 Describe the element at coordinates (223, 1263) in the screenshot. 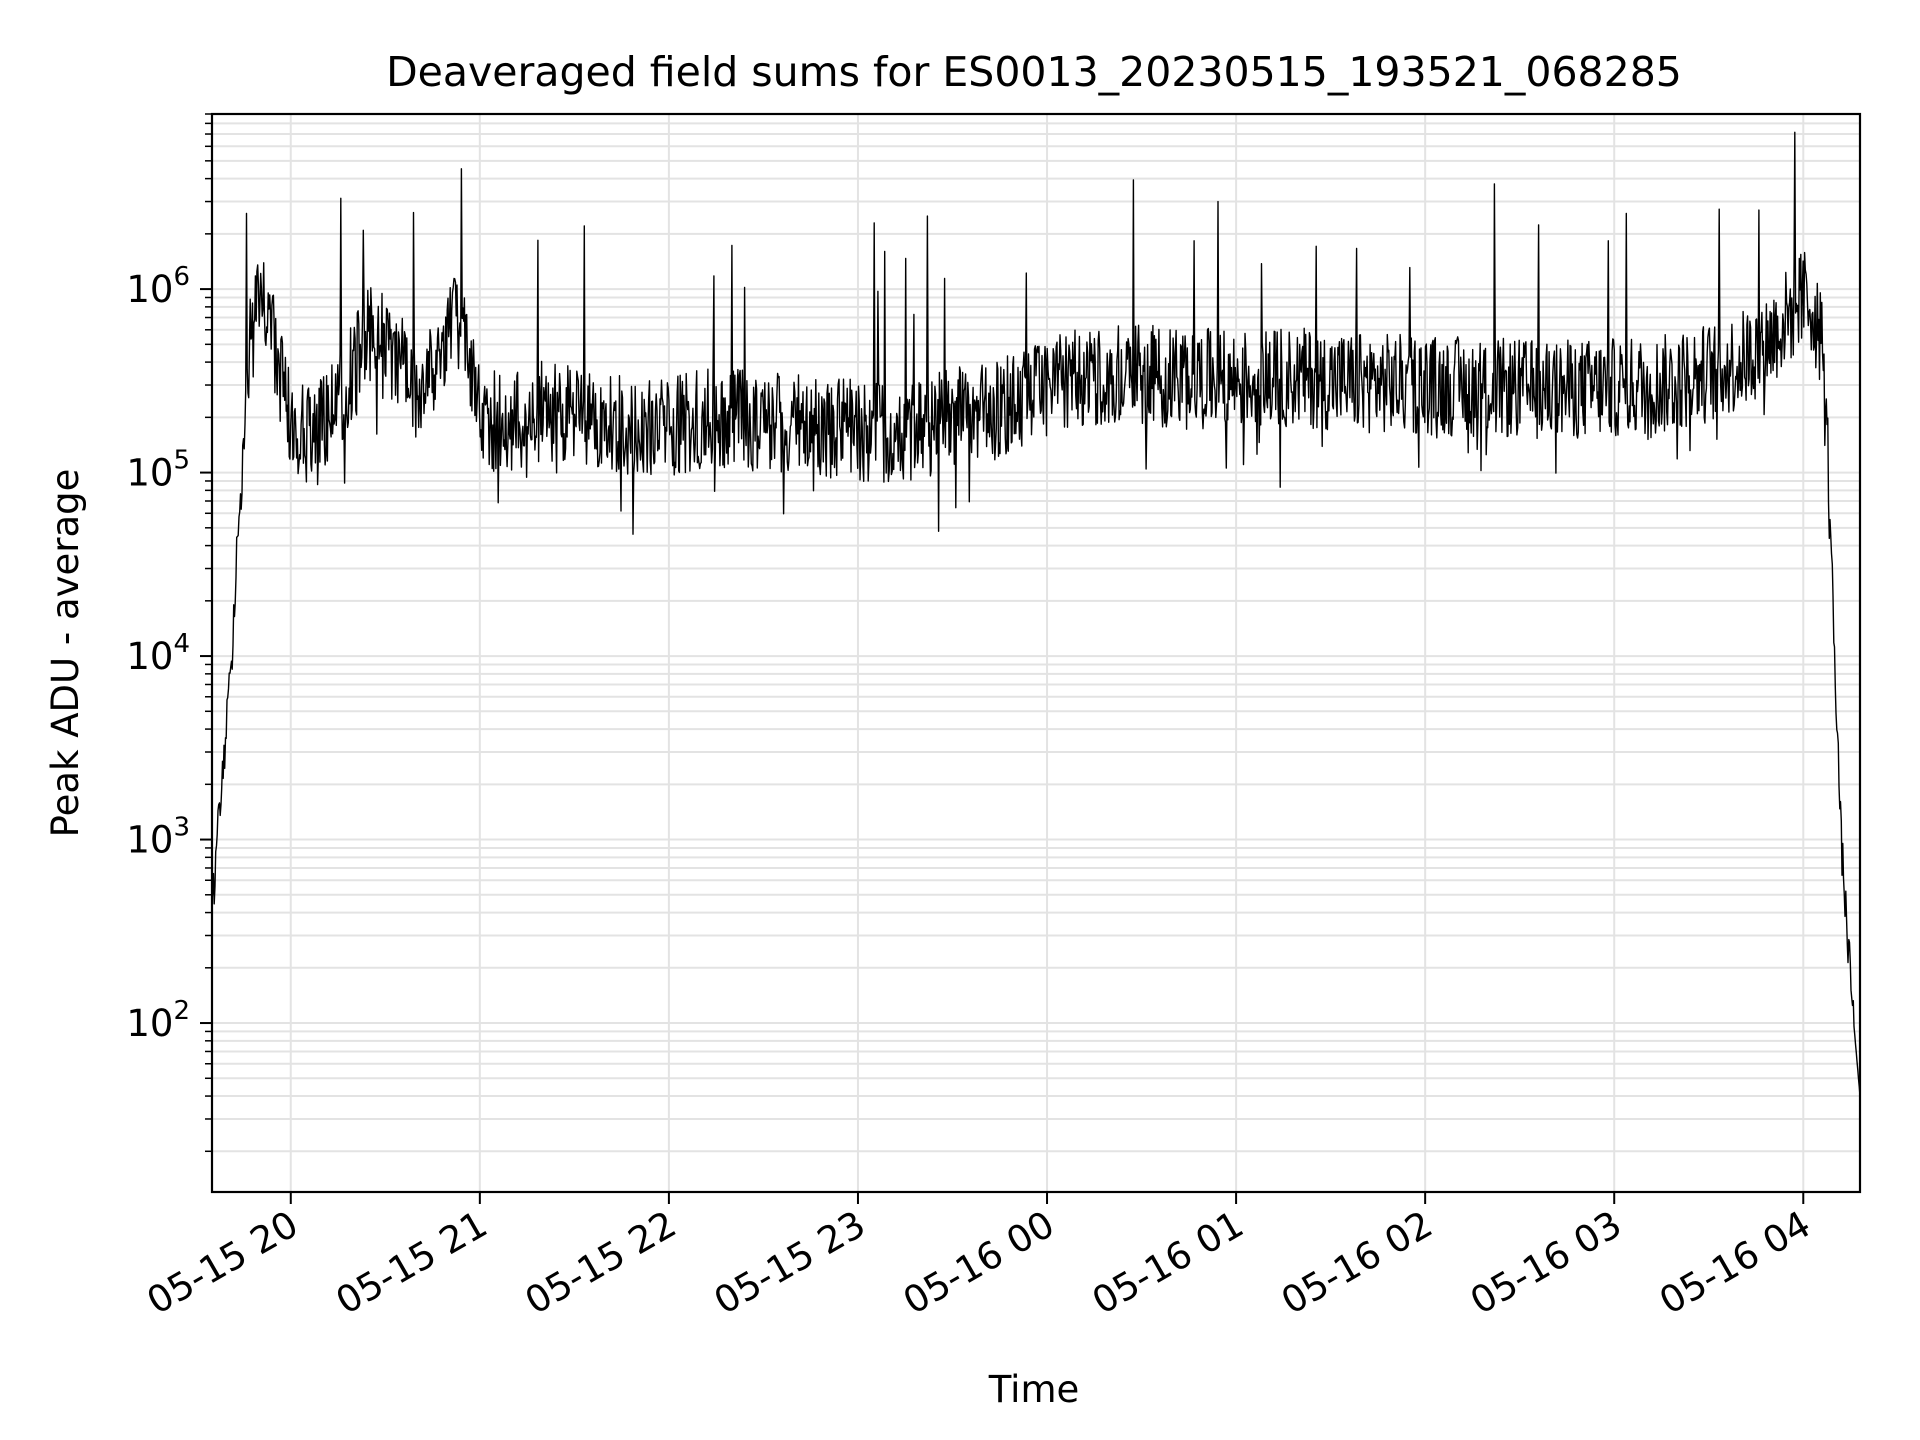

I see `x-tick-label: 05-15 20` at that location.